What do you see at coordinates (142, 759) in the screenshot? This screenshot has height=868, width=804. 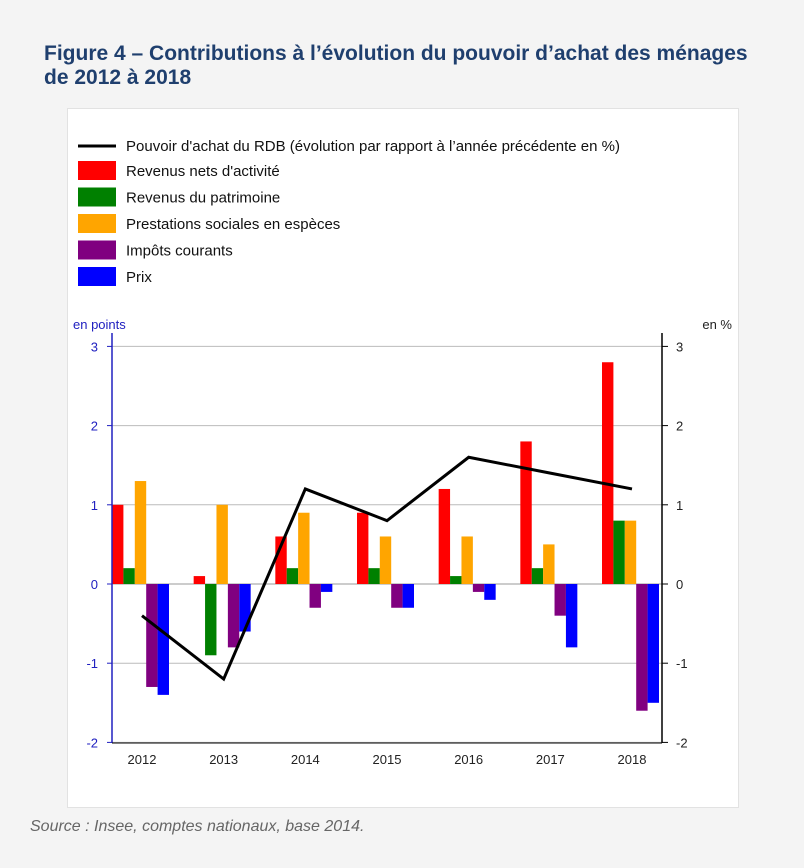 I see `x-tick-label: 2012` at bounding box center [142, 759].